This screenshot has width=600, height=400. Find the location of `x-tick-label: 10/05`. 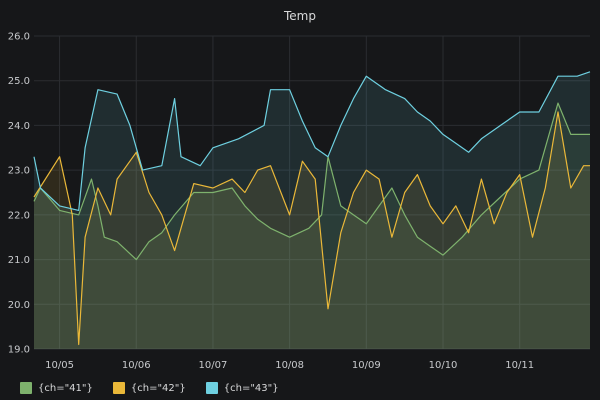

x-tick-label: 10/05 is located at coordinates (59, 365).